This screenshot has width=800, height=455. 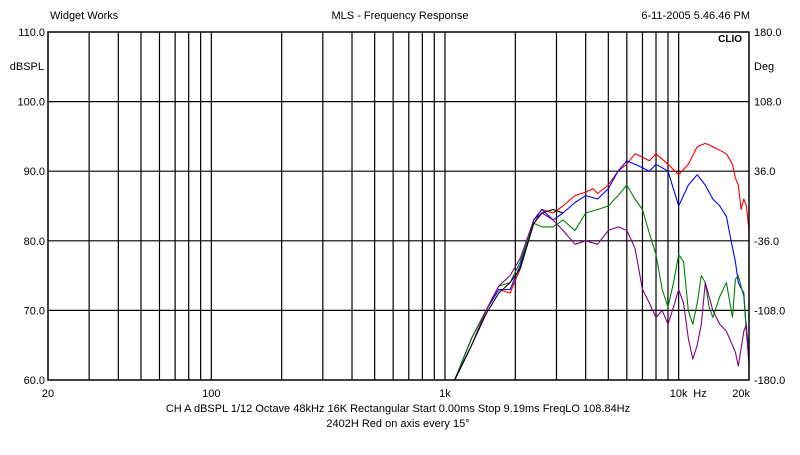 I want to click on y-tick-label: 80.0, so click(x=34, y=242).